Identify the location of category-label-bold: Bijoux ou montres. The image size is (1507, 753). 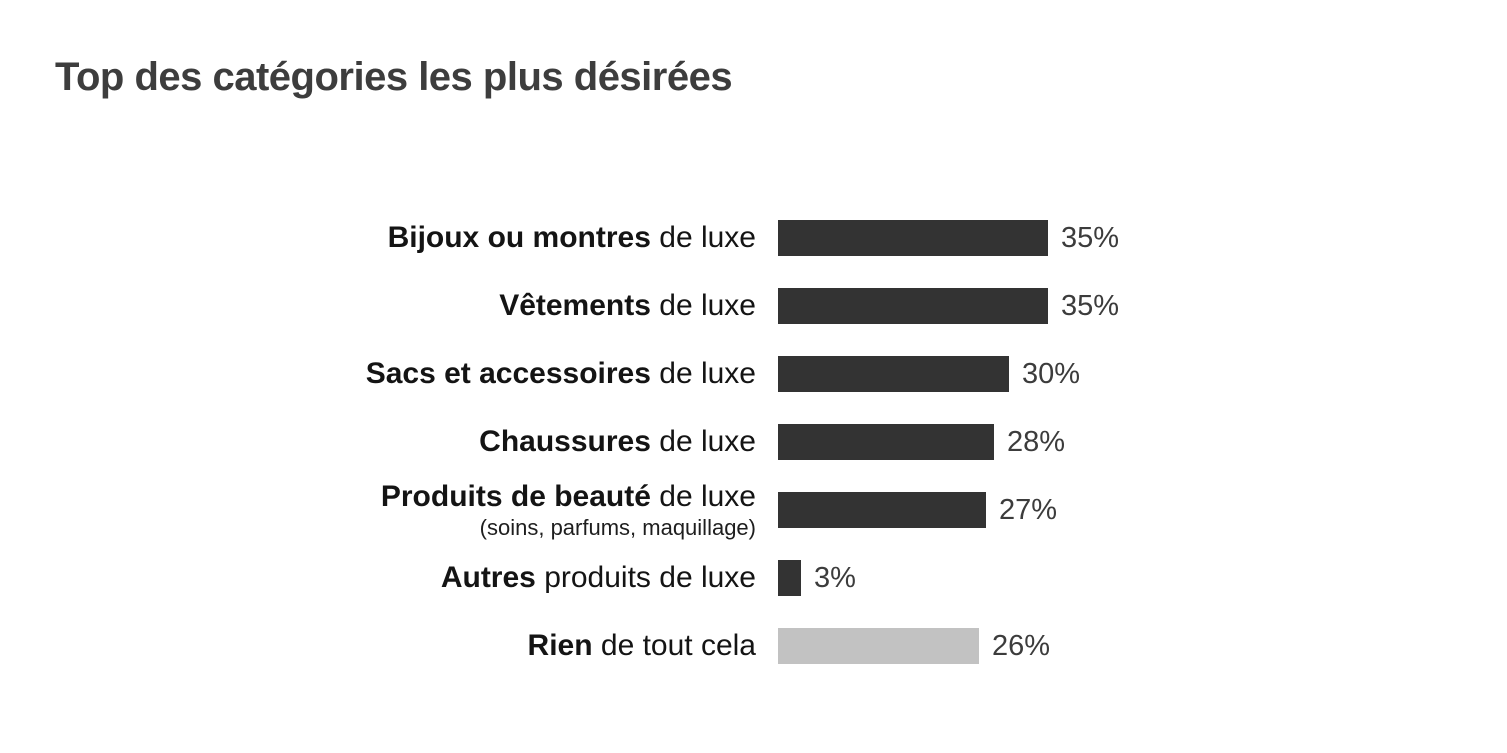
(519, 238).